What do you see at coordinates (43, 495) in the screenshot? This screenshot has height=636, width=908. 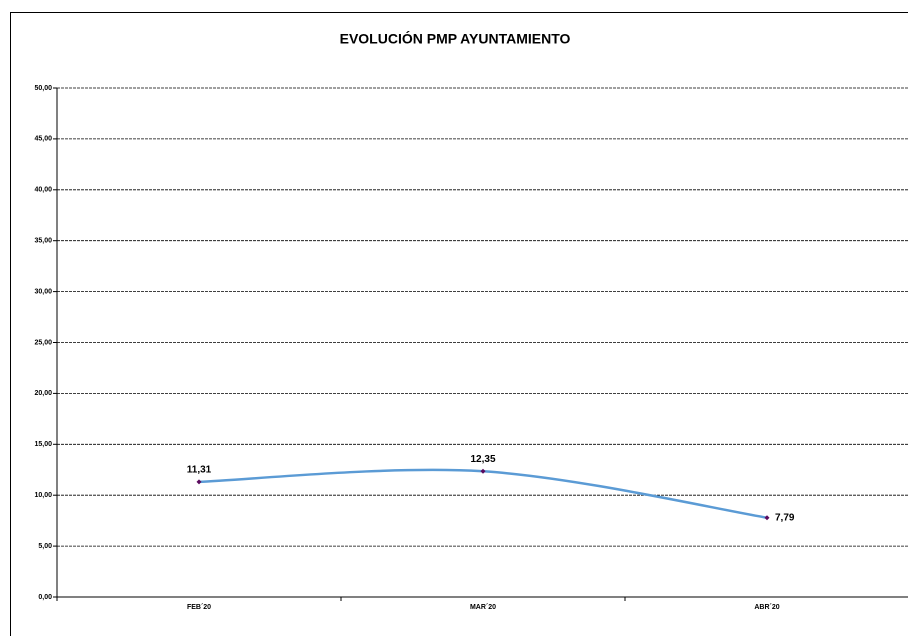 I see `y-tick-label: 10,00` at bounding box center [43, 495].